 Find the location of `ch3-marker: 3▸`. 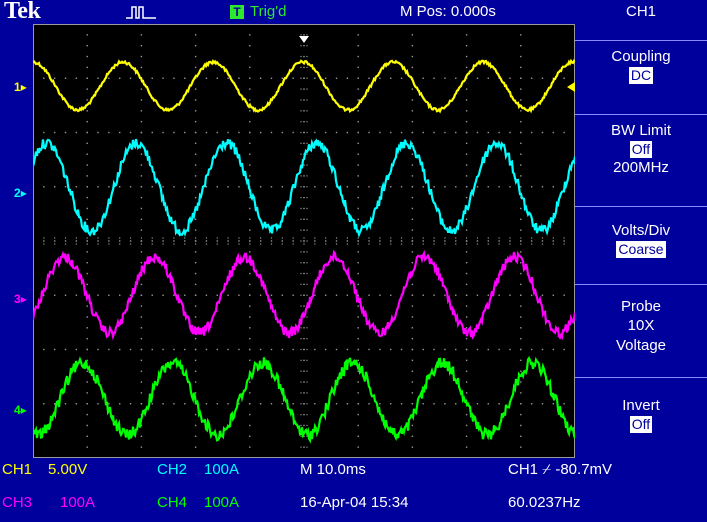

ch3-marker: 3▸ is located at coordinates (20, 299).